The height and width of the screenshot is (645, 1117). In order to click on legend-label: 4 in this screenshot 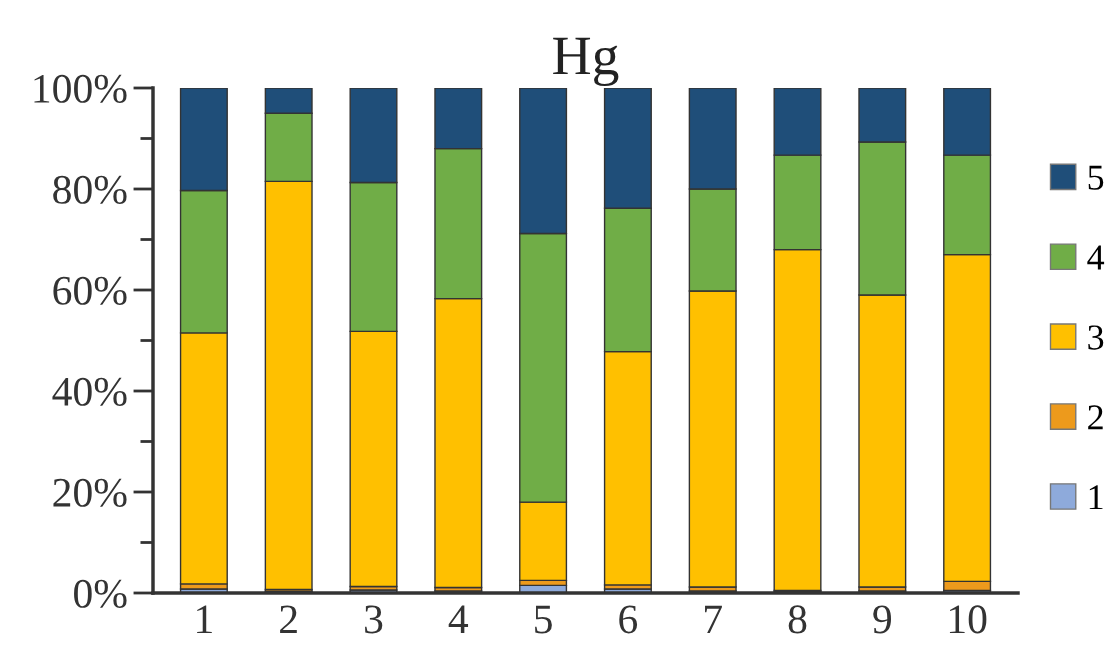, I will do `click(1096, 257)`.